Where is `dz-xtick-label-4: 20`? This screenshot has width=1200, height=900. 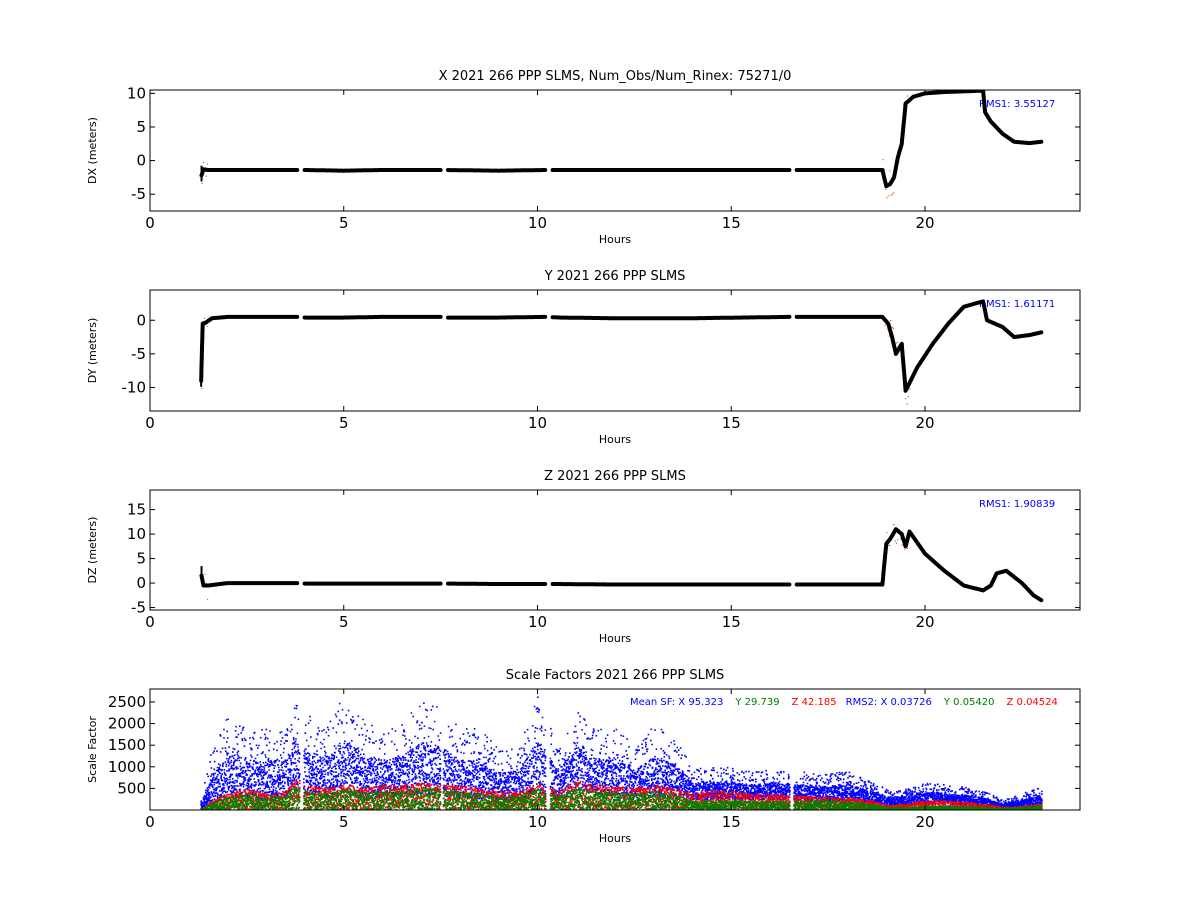
dz-xtick-label-4: 20 is located at coordinates (924, 622).